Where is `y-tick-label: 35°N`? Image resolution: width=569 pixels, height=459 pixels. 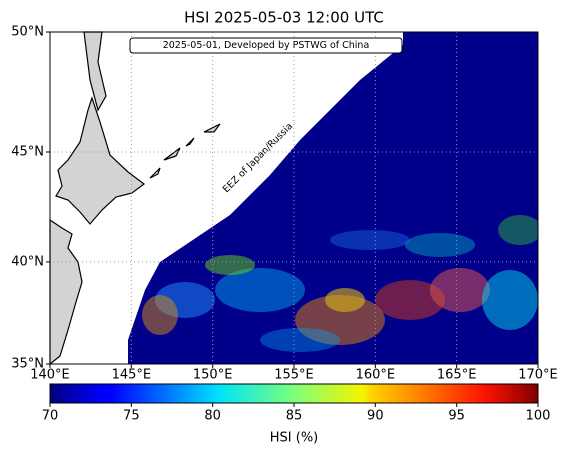
y-tick-label: 35°N is located at coordinates (27, 364).